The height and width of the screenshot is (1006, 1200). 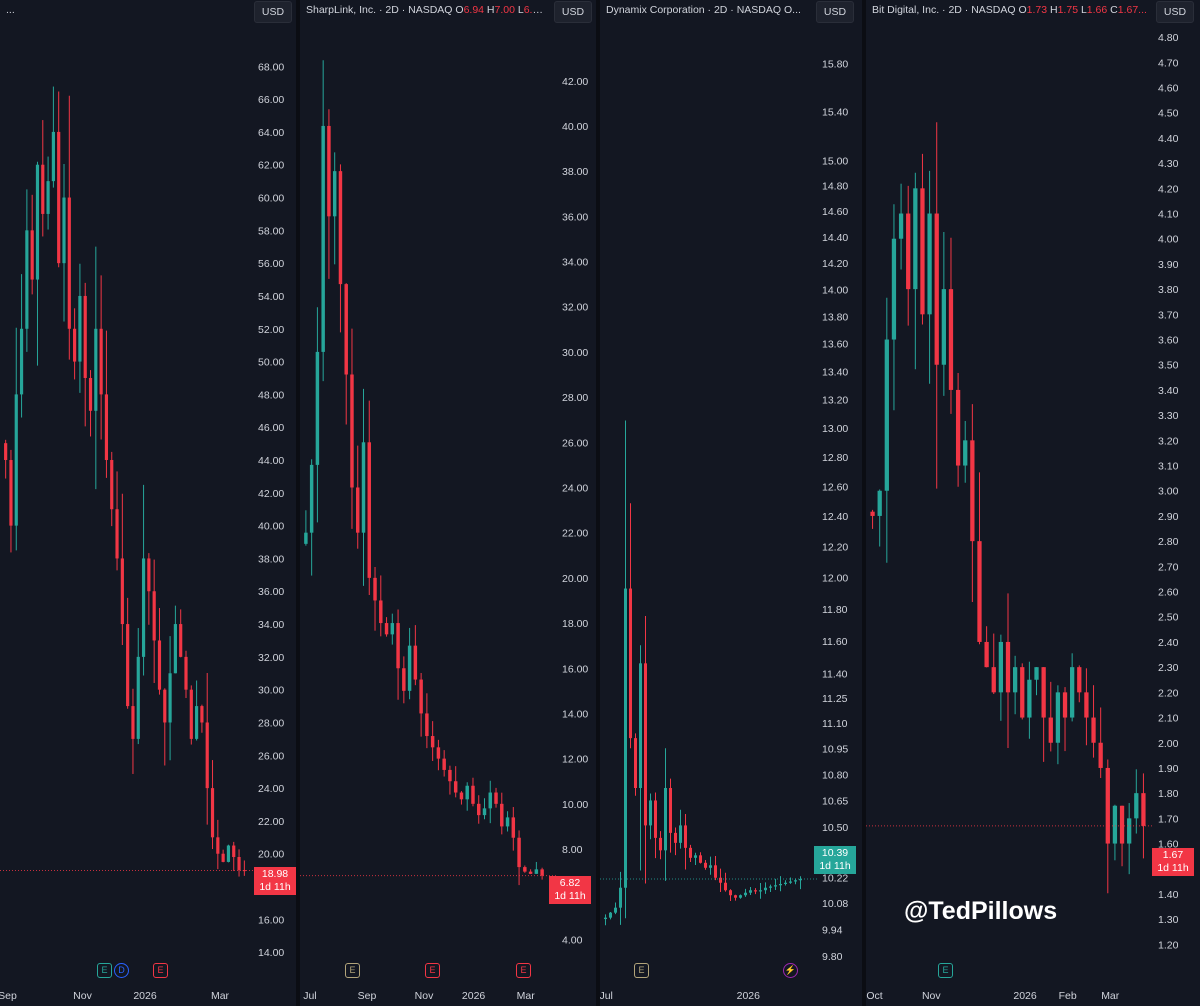 I want to click on y-tick-label: 10.08, so click(x=835, y=904).